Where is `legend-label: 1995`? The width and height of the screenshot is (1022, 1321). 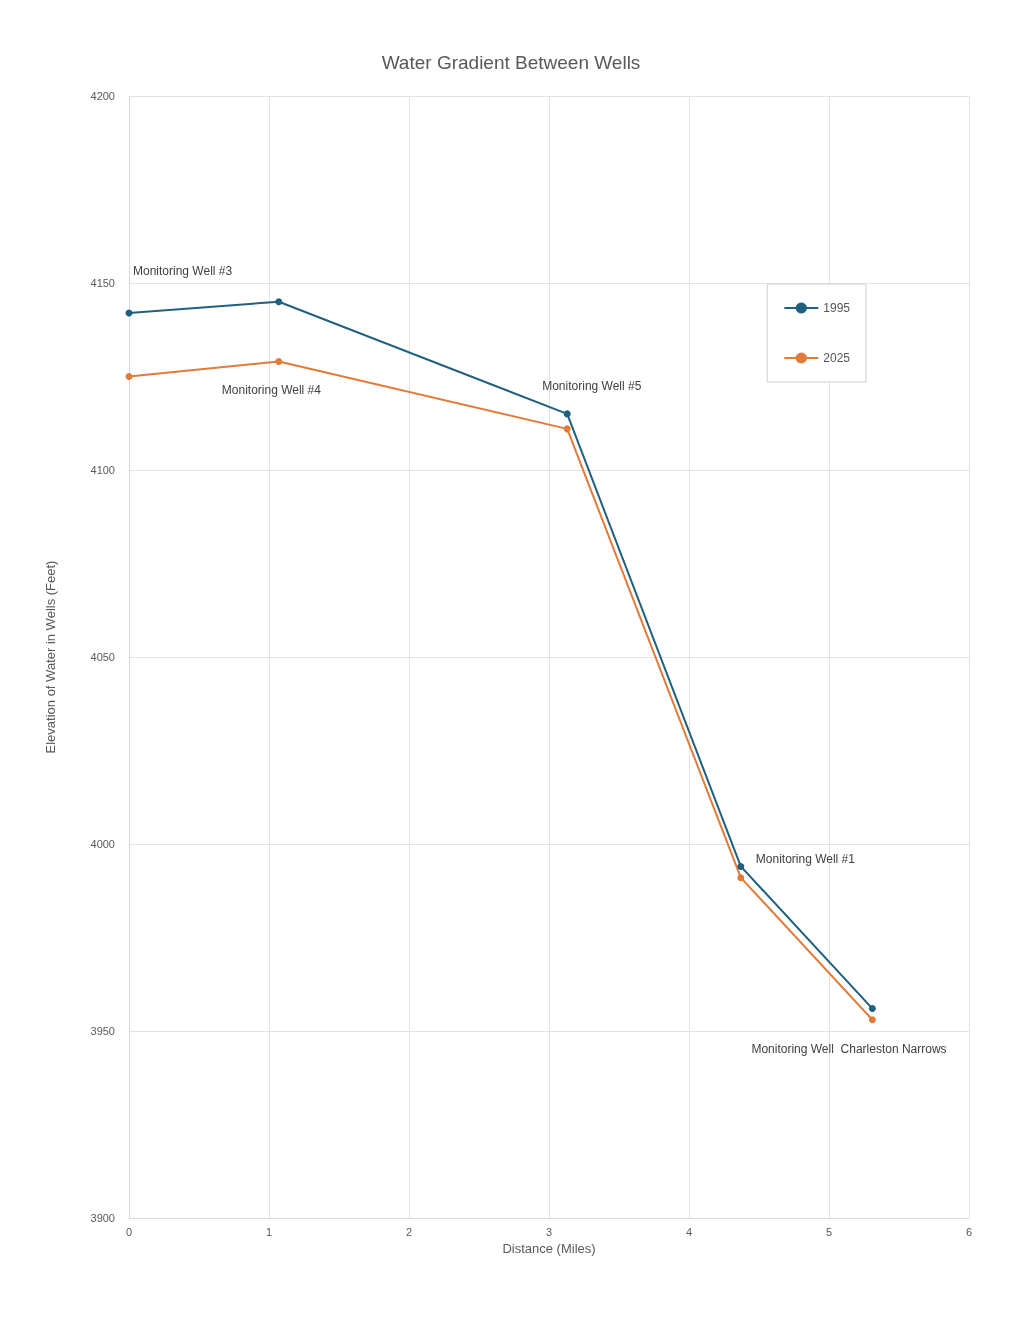
legend-label: 1995 is located at coordinates (837, 308).